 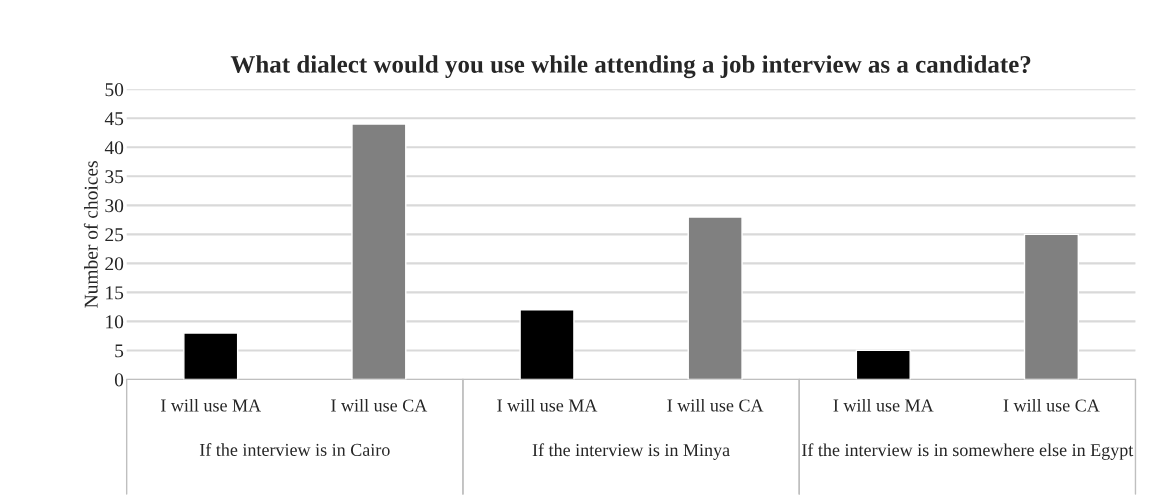 What do you see at coordinates (114, 235) in the screenshot?
I see `y-tick-label: 25` at bounding box center [114, 235].